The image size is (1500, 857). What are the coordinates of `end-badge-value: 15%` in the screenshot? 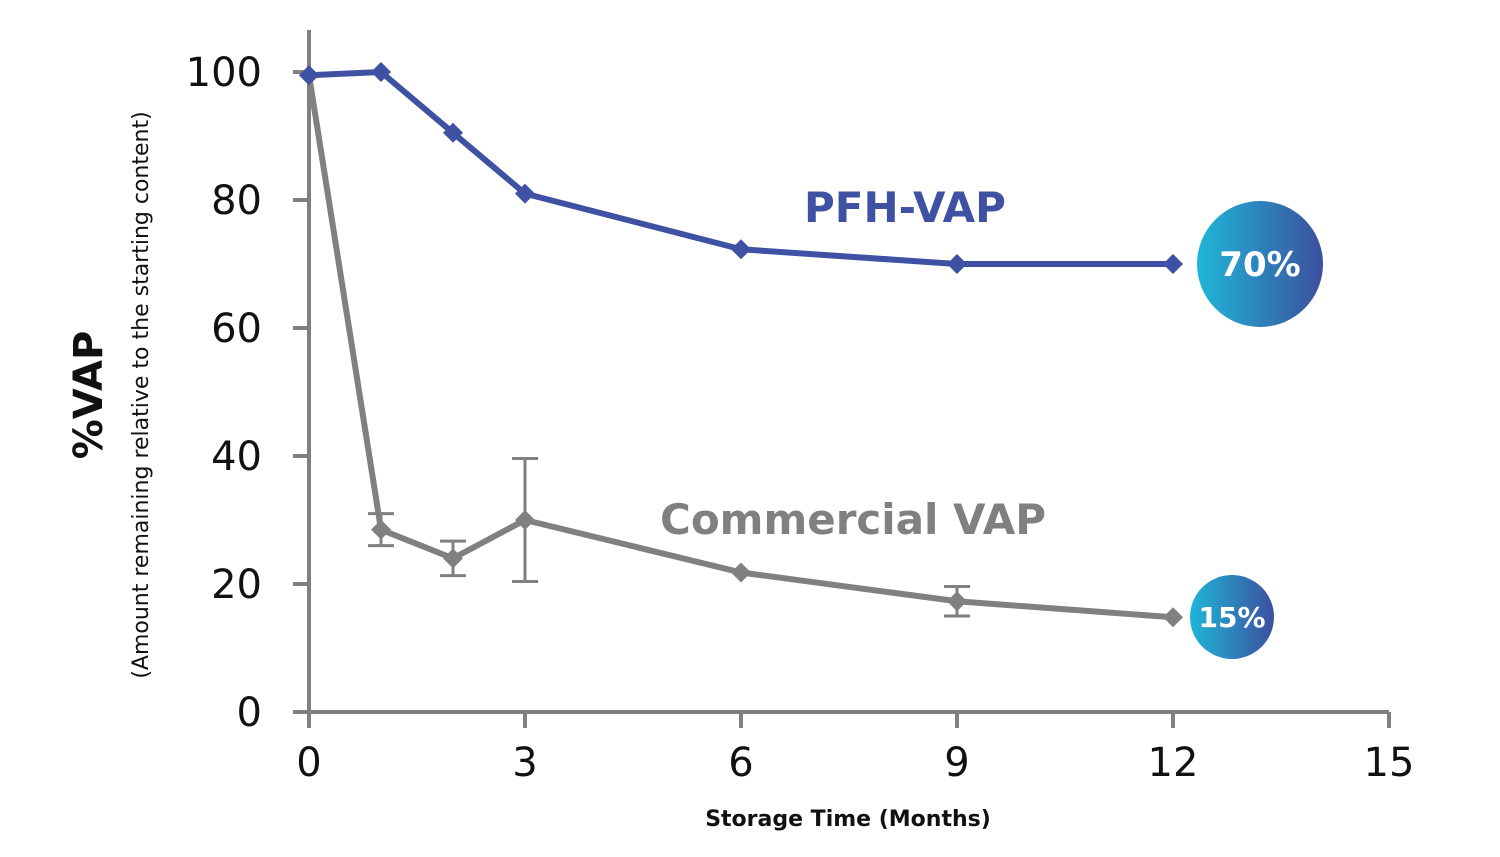 It's located at (1231, 617).